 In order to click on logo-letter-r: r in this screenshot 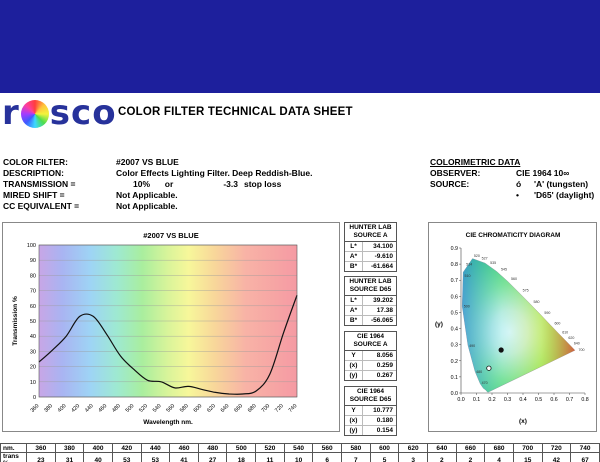, I will do `click(11, 113)`.